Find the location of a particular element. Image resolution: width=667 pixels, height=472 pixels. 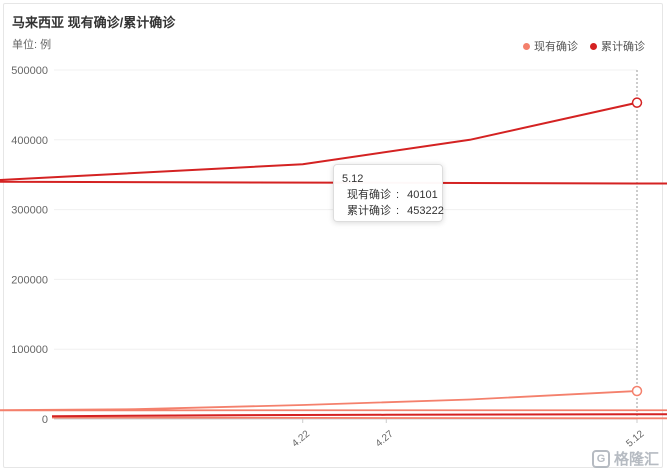

tooltip-label-current: 现有确诊 is located at coordinates (369, 195).